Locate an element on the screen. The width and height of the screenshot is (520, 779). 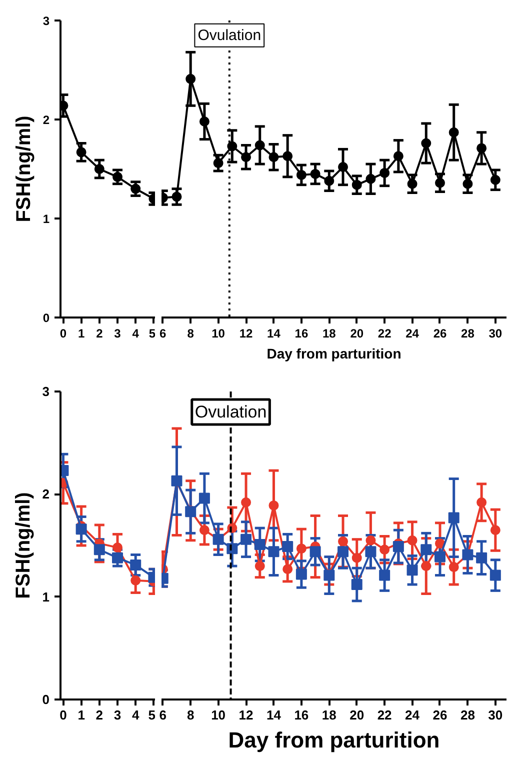
x-tick-label: 8 is located at coordinates (190, 333).